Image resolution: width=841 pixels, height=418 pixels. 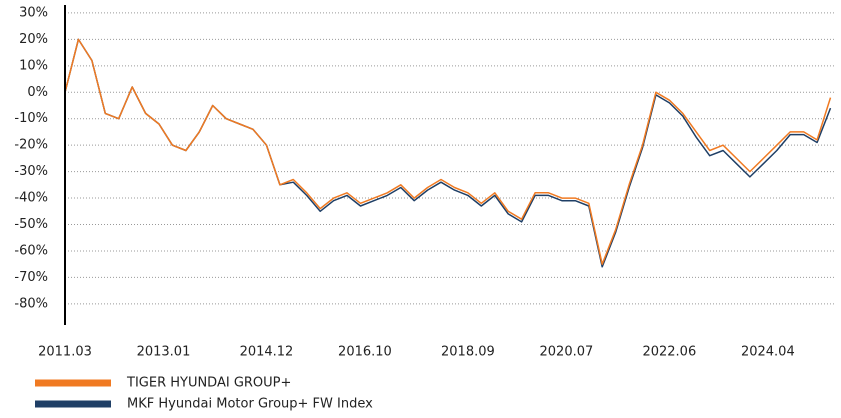 What do you see at coordinates (208, 383) in the screenshot?
I see `legend-label: TIGER HYUNDAI GROUP+` at bounding box center [208, 383].